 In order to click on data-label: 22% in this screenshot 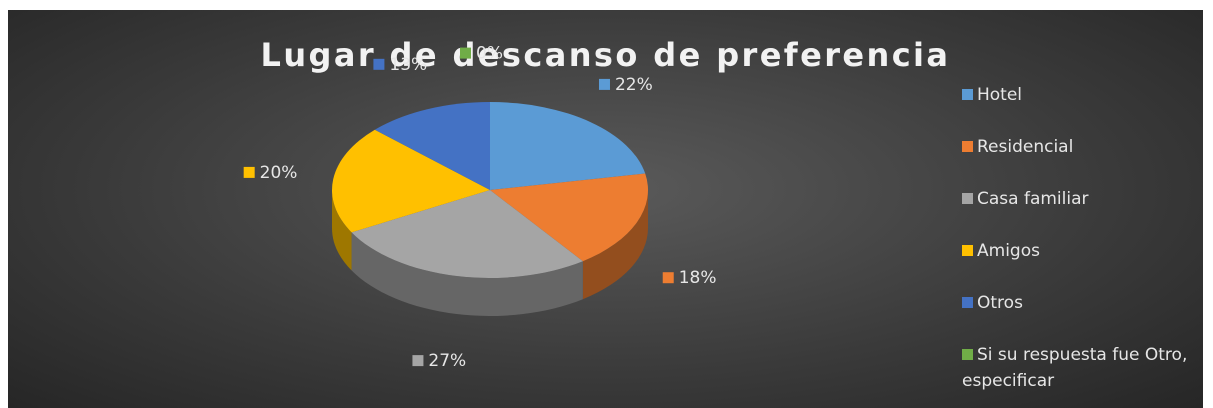, I will do `click(634, 85)`.